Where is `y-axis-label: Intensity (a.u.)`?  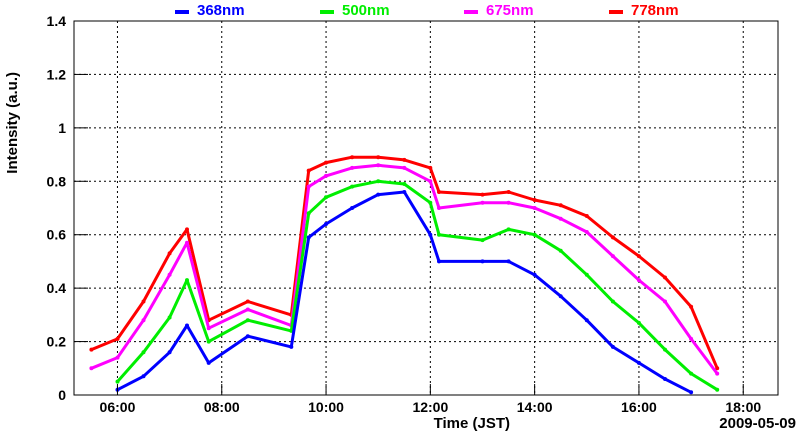
y-axis-label: Intensity (a.u.) is located at coordinates (12, 123).